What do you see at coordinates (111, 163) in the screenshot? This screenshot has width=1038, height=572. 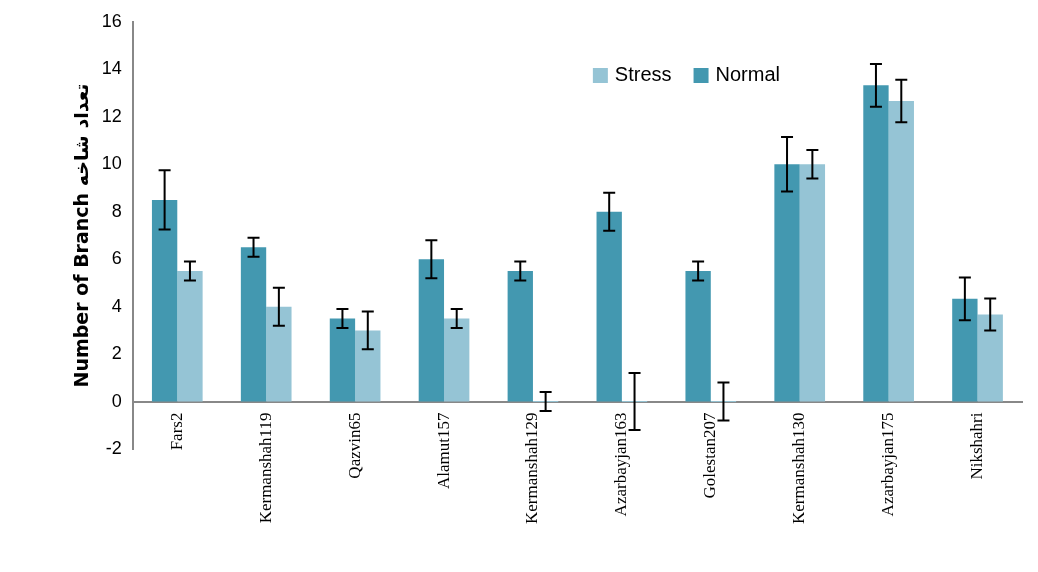 I see `y-tick-label: 10` at bounding box center [111, 163].